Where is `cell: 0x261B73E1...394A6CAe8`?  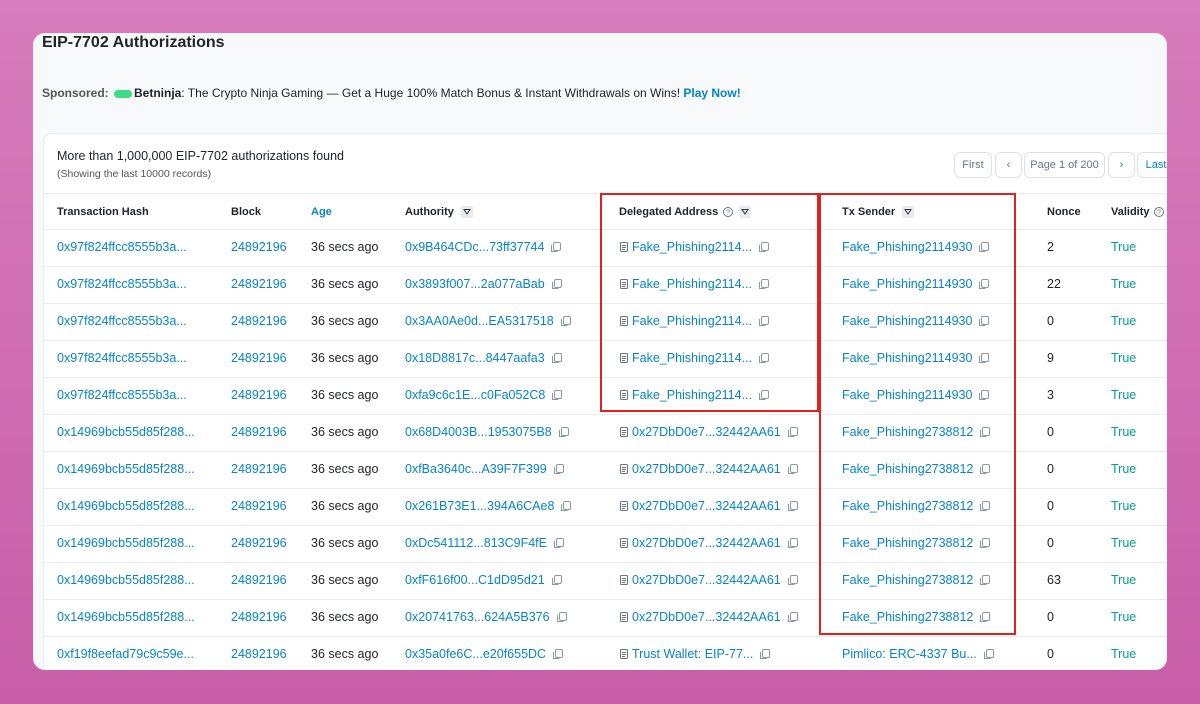
cell: 0x261B73E1...394A6CAe8 is located at coordinates (480, 506).